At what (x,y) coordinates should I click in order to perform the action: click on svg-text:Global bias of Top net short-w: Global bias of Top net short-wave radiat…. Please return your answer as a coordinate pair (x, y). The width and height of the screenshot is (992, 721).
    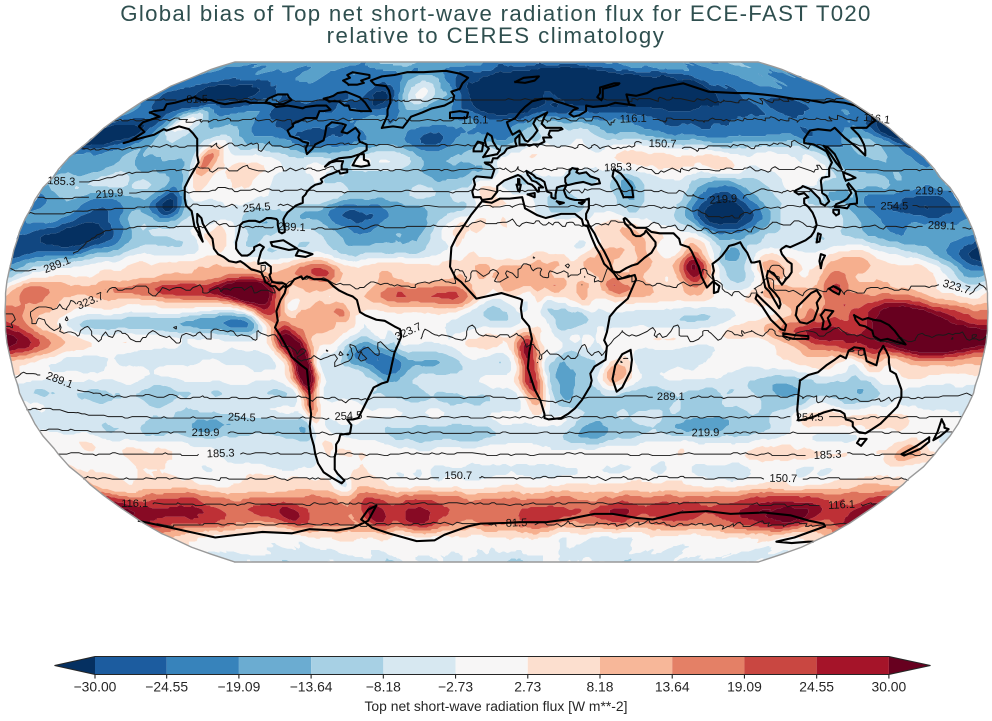
    Looking at the image, I should click on (496, 13).